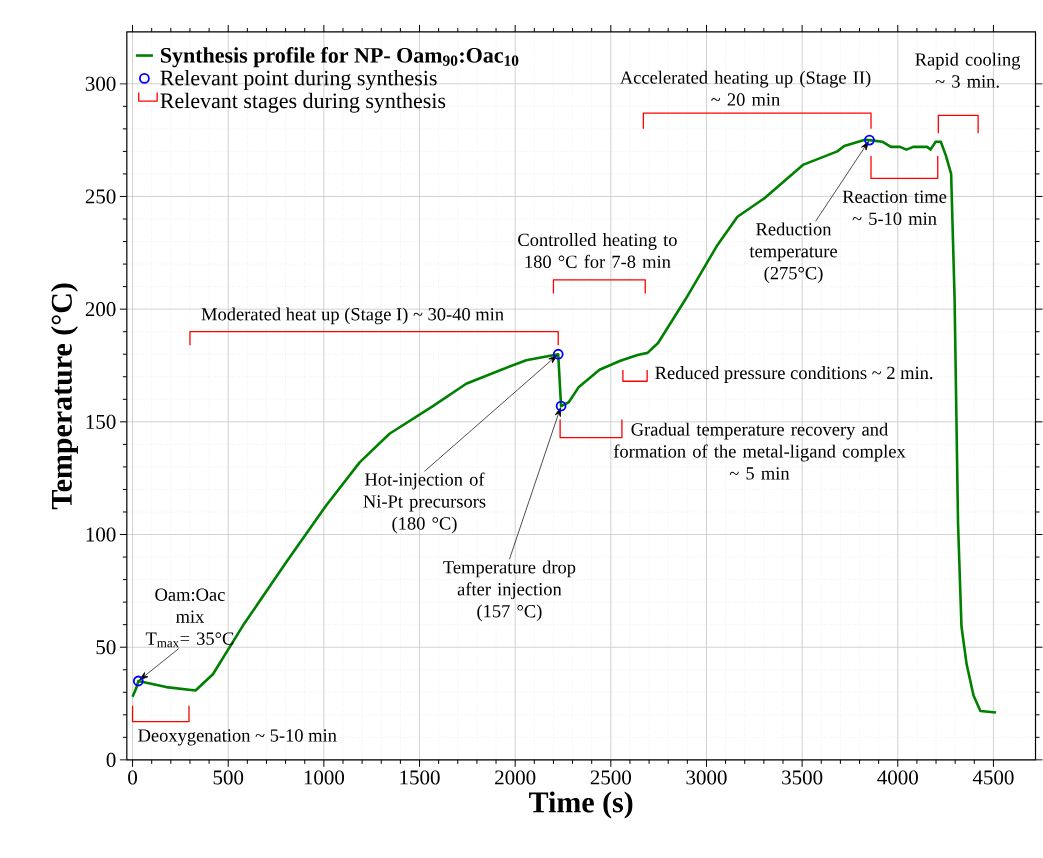 The image size is (1043, 858). I want to click on text: Synthesis profile for NP- Oam$_{90}$:Oac$_{10}$, so click(340, 57).